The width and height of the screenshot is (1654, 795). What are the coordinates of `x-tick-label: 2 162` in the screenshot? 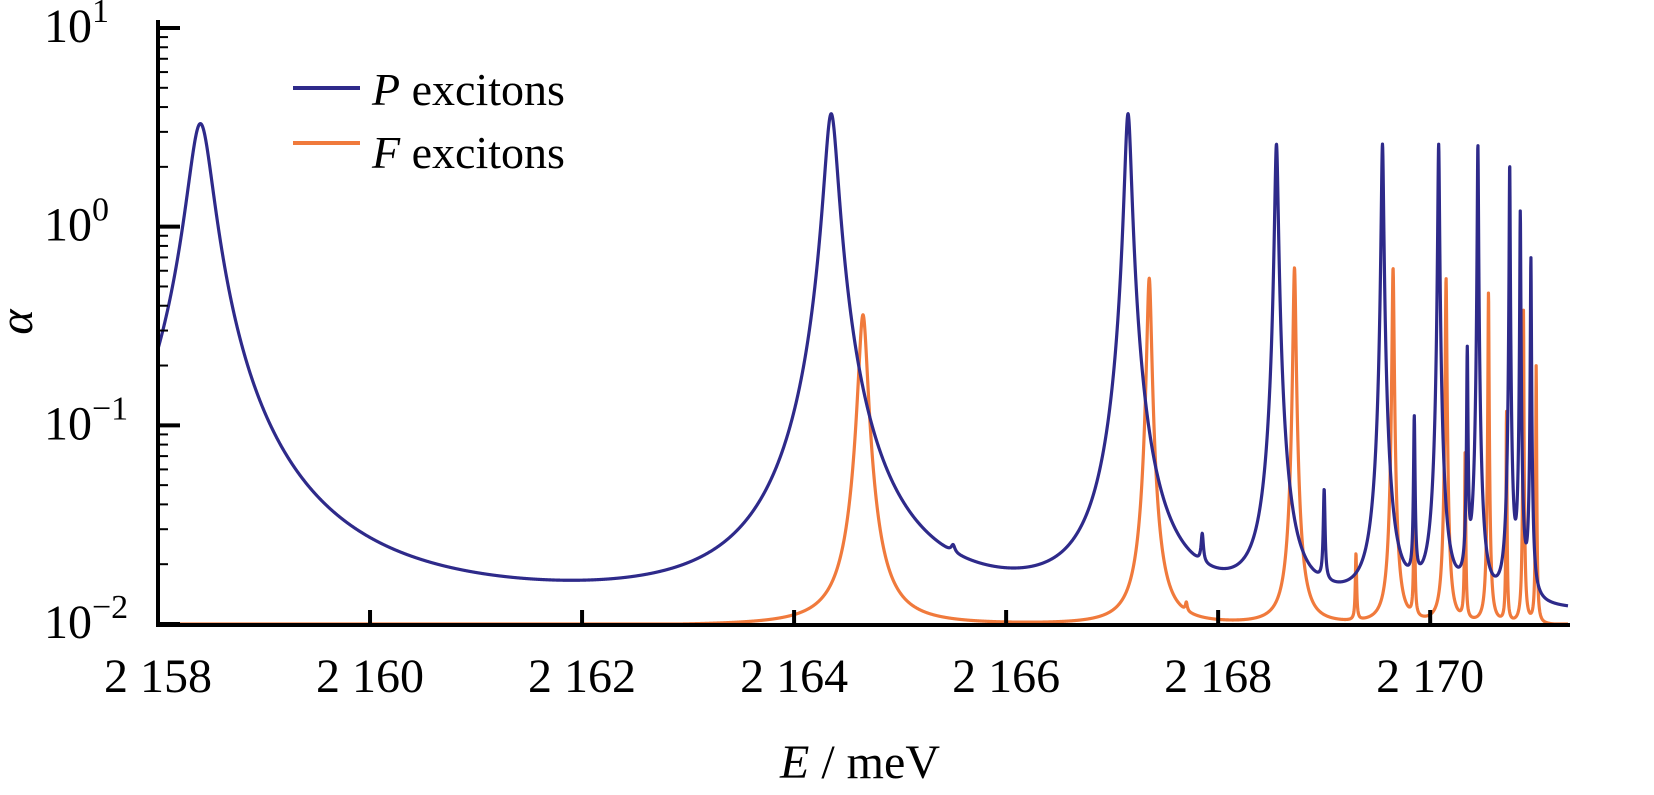 It's located at (582, 676).